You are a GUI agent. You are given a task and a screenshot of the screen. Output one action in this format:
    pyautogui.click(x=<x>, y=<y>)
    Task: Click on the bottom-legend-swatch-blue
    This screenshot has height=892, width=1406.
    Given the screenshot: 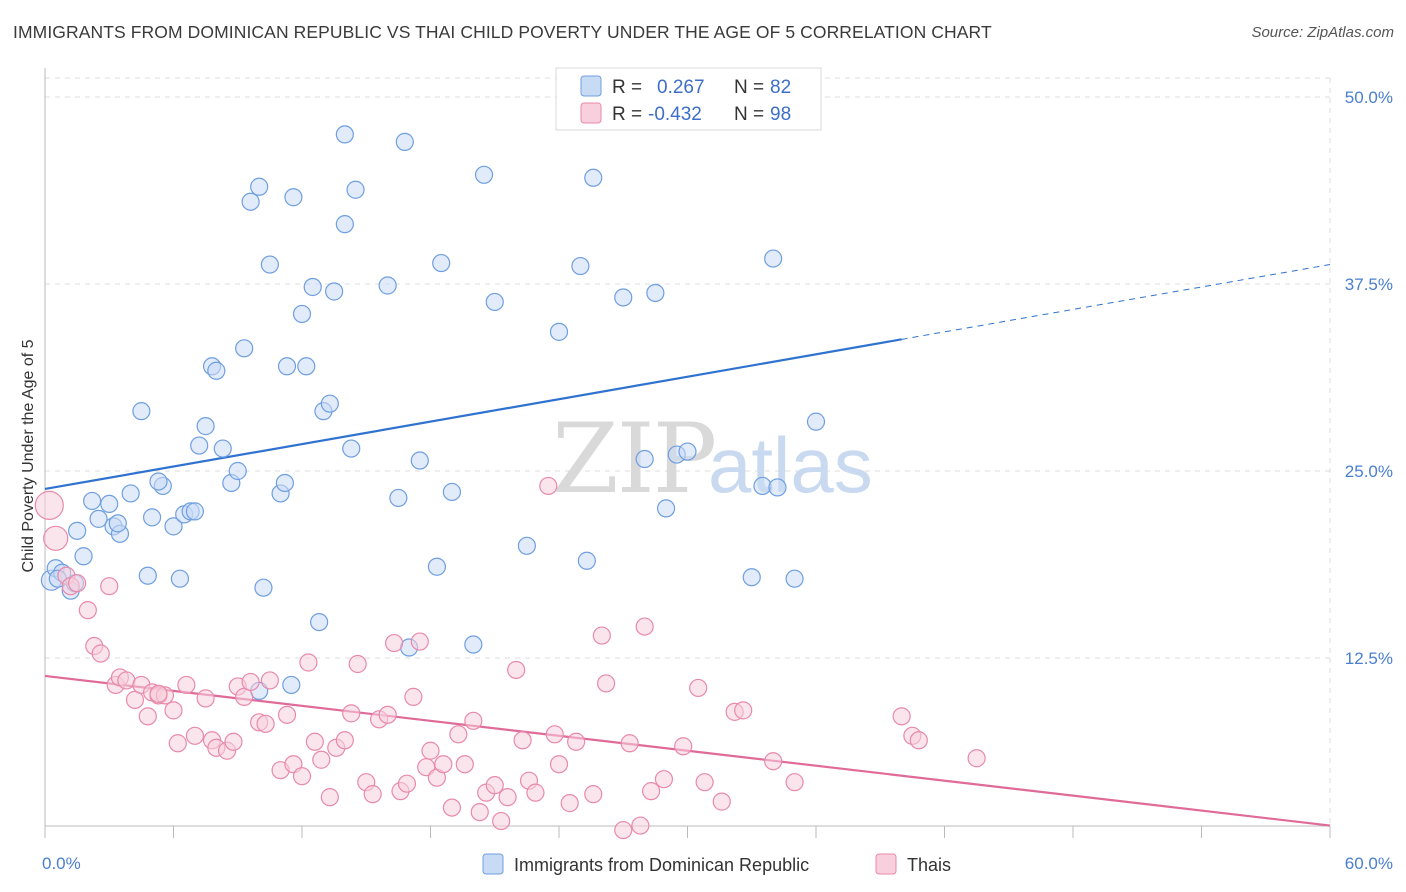 What is the action you would take?
    pyautogui.click(x=493, y=864)
    